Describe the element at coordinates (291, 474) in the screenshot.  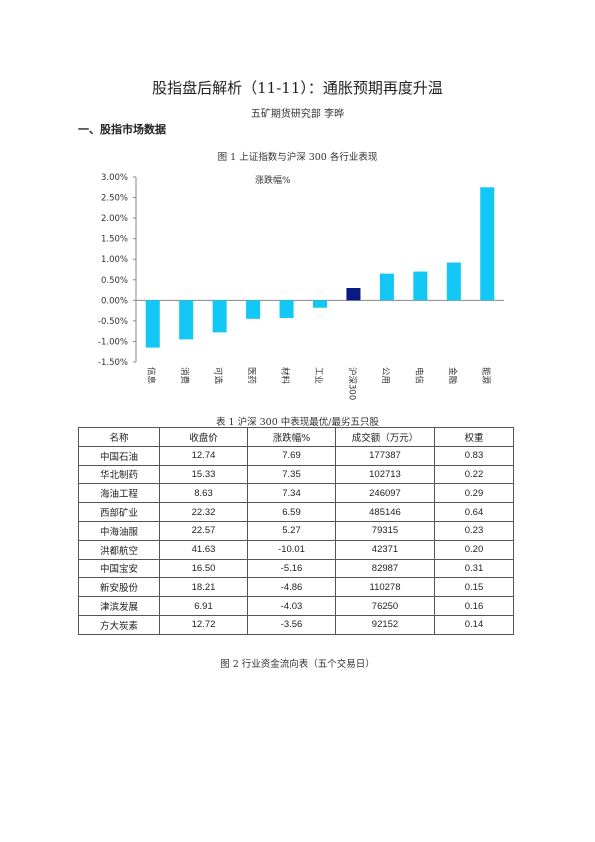
I see `cell-change: 7.35` at that location.